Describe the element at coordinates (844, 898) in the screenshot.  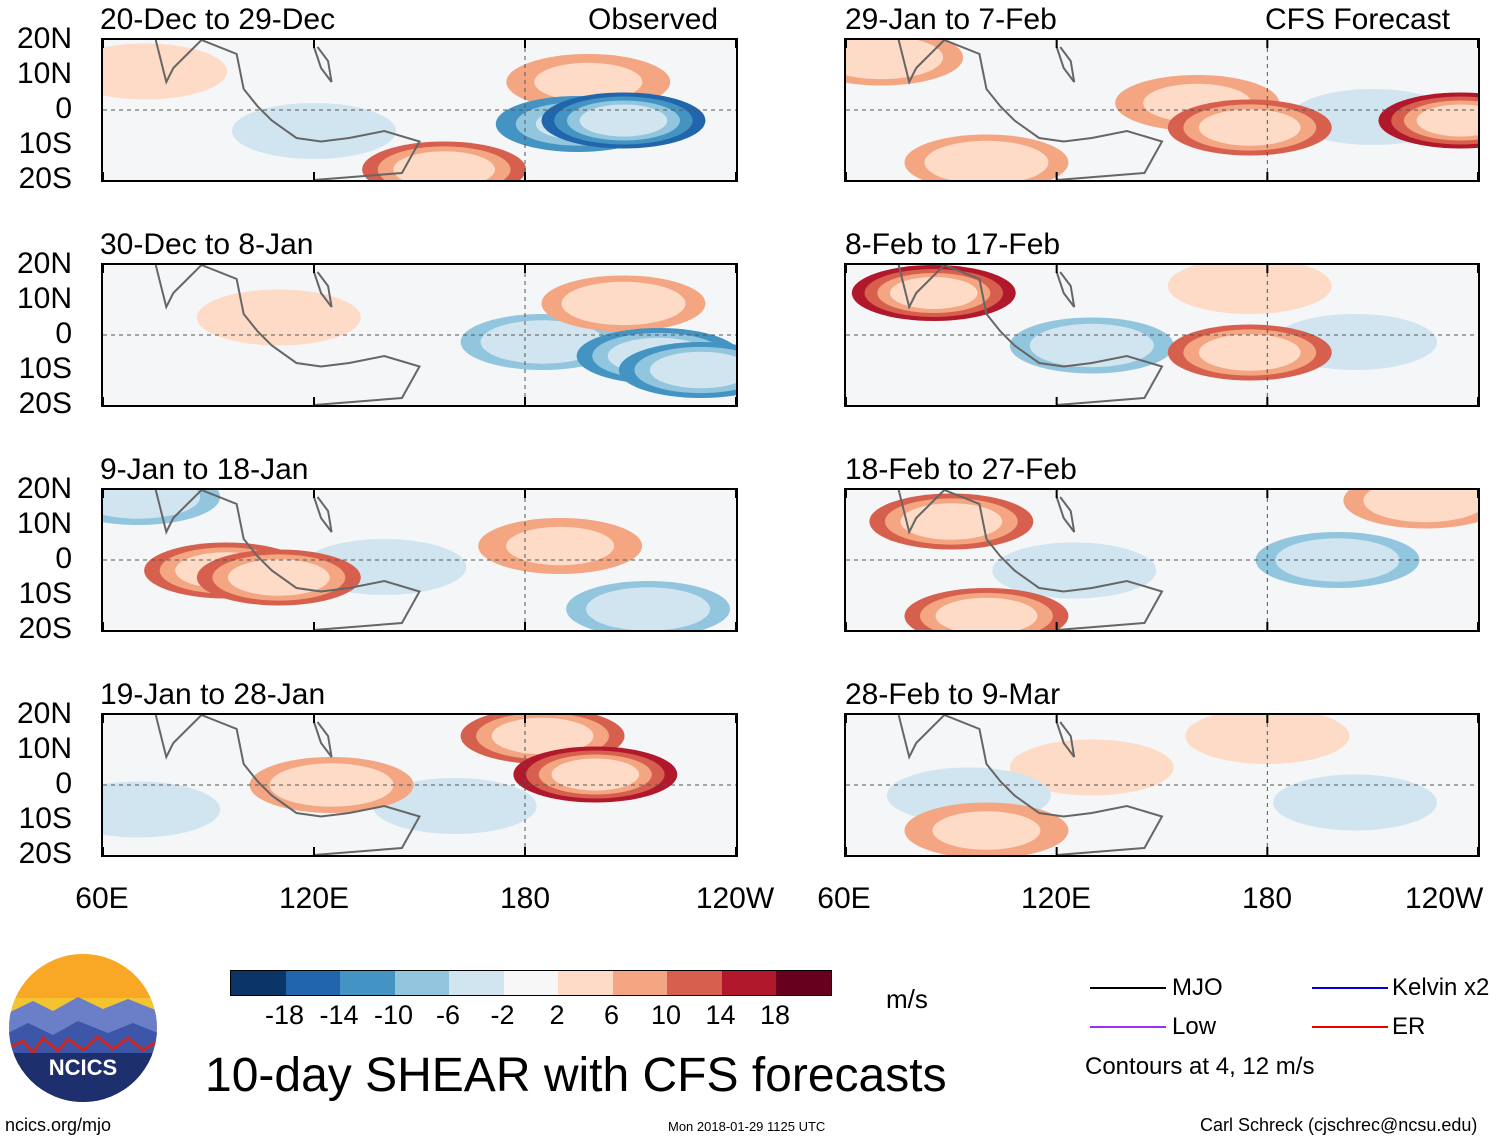
I see `x-label-60e-right: 60E` at that location.